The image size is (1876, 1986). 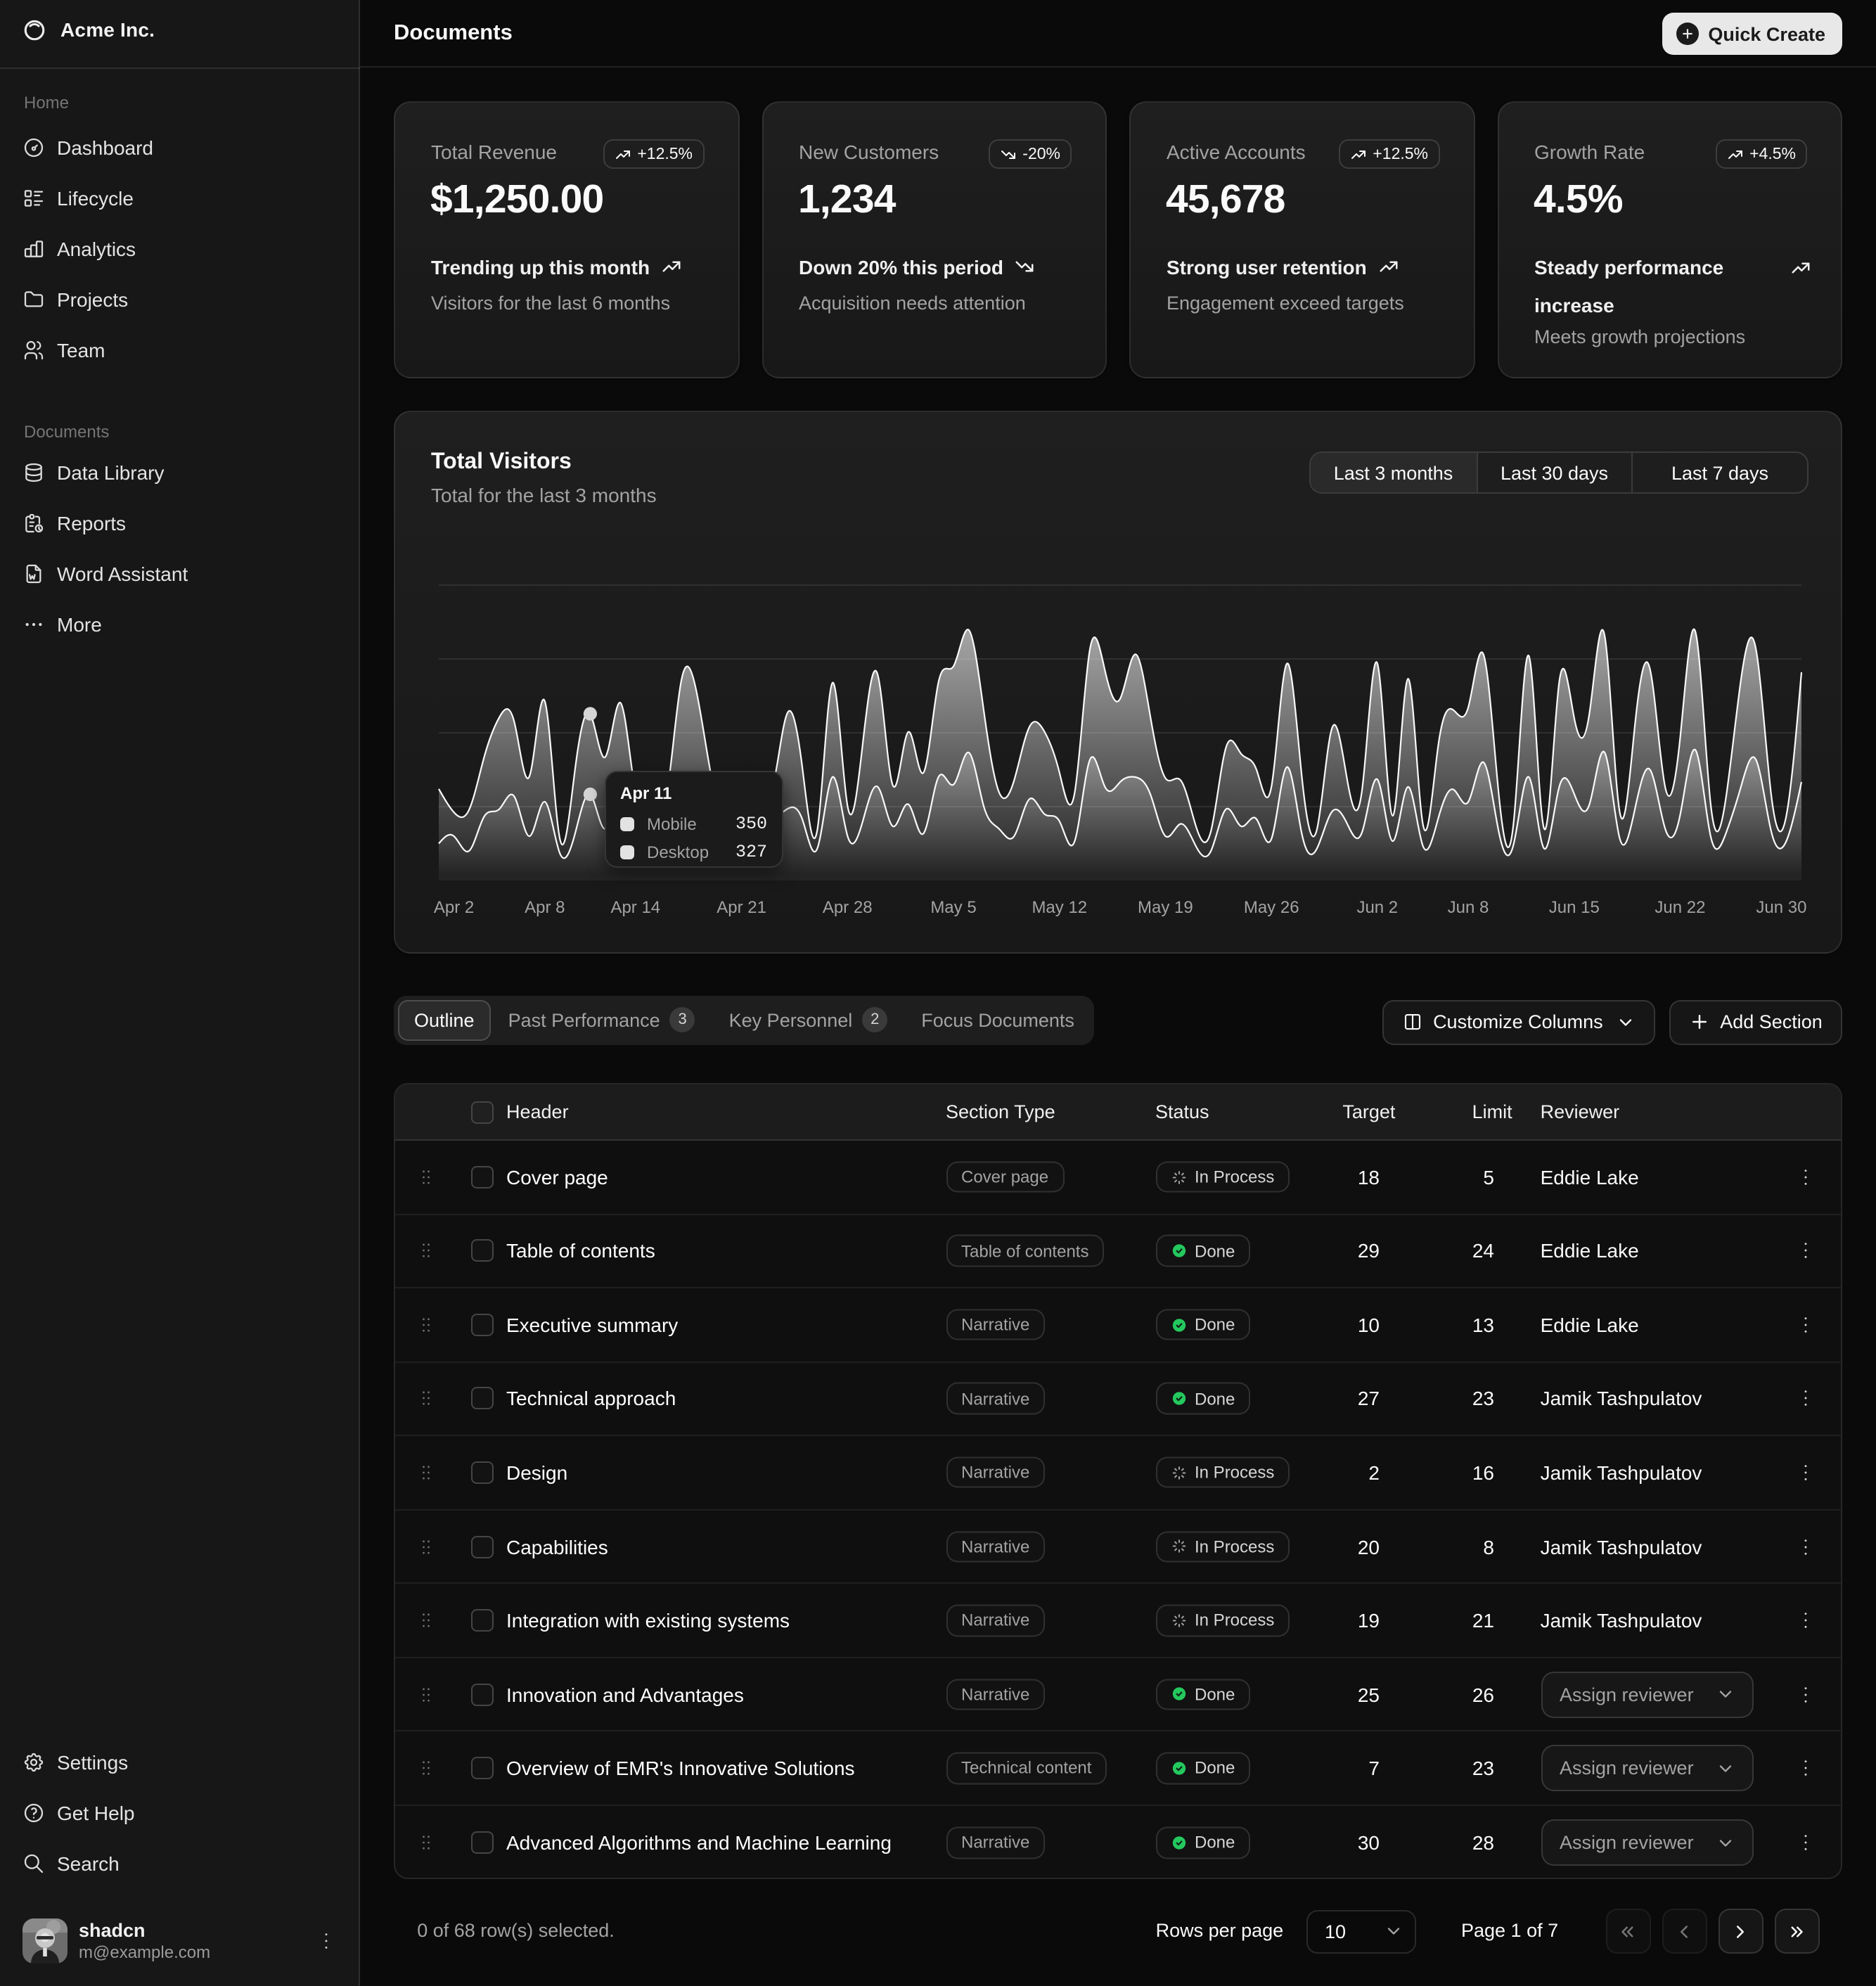 What do you see at coordinates (953, 907) in the screenshot?
I see `svg-text: May 5` at bounding box center [953, 907].